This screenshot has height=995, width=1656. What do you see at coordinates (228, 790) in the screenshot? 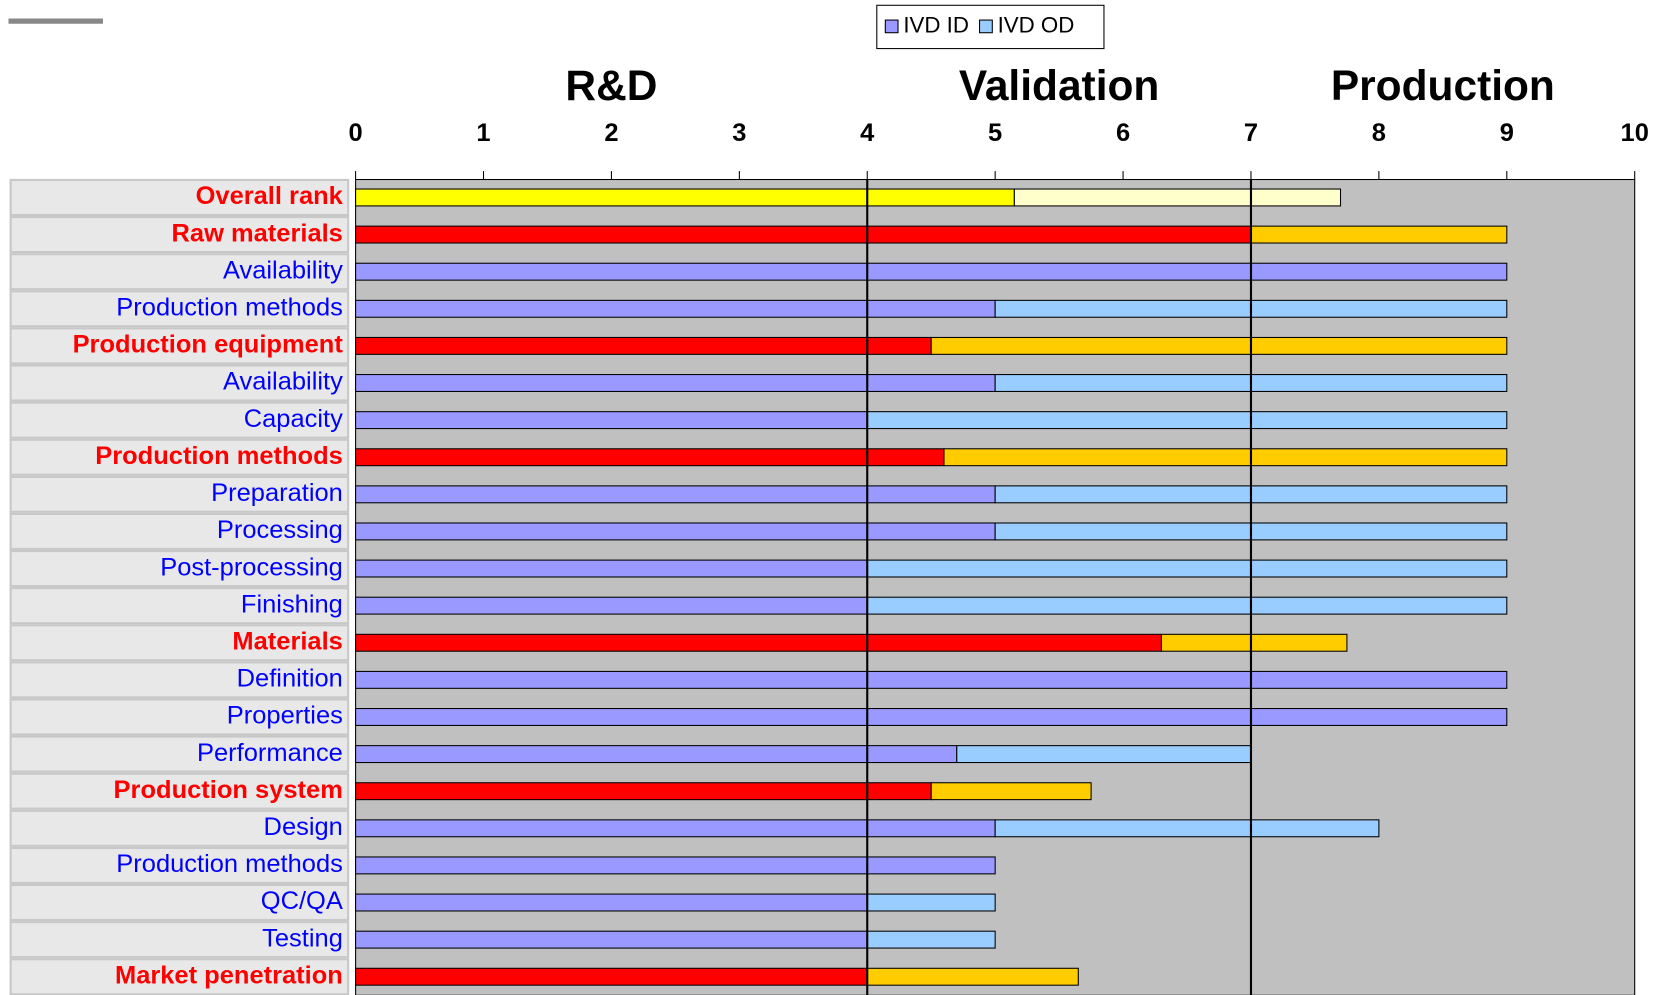
I see `y-tick-label: Production system` at bounding box center [228, 790].